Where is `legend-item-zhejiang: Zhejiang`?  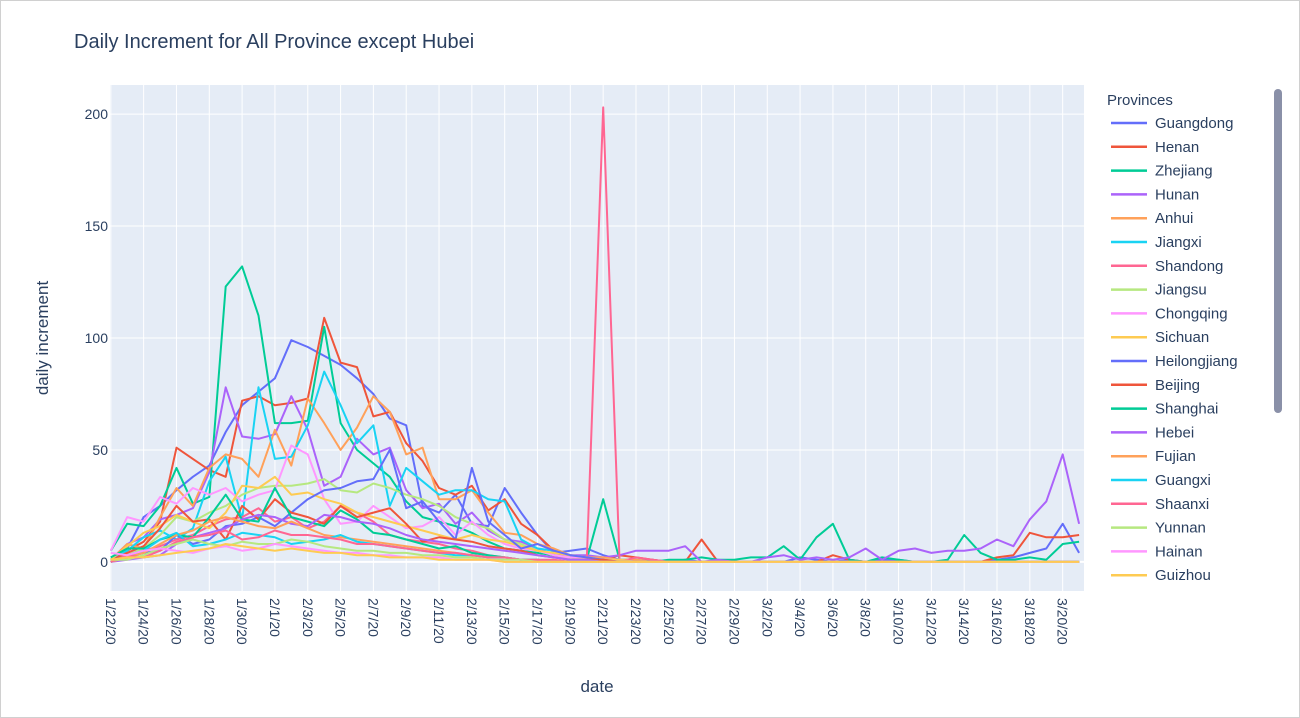
legend-item-zhejiang: Zhejiang is located at coordinates (1162, 171).